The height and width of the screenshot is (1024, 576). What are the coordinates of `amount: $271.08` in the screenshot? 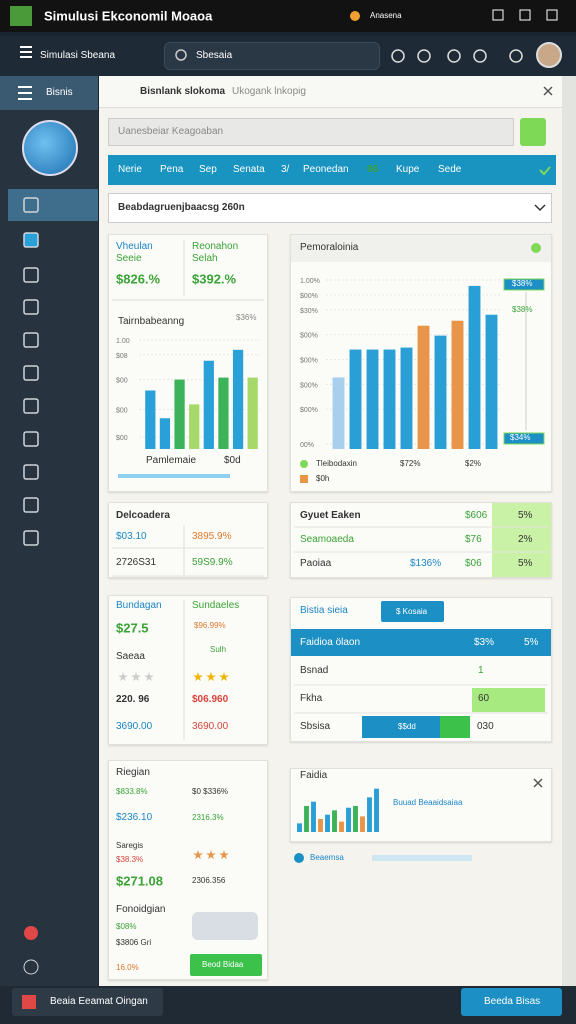 It's located at (139, 881).